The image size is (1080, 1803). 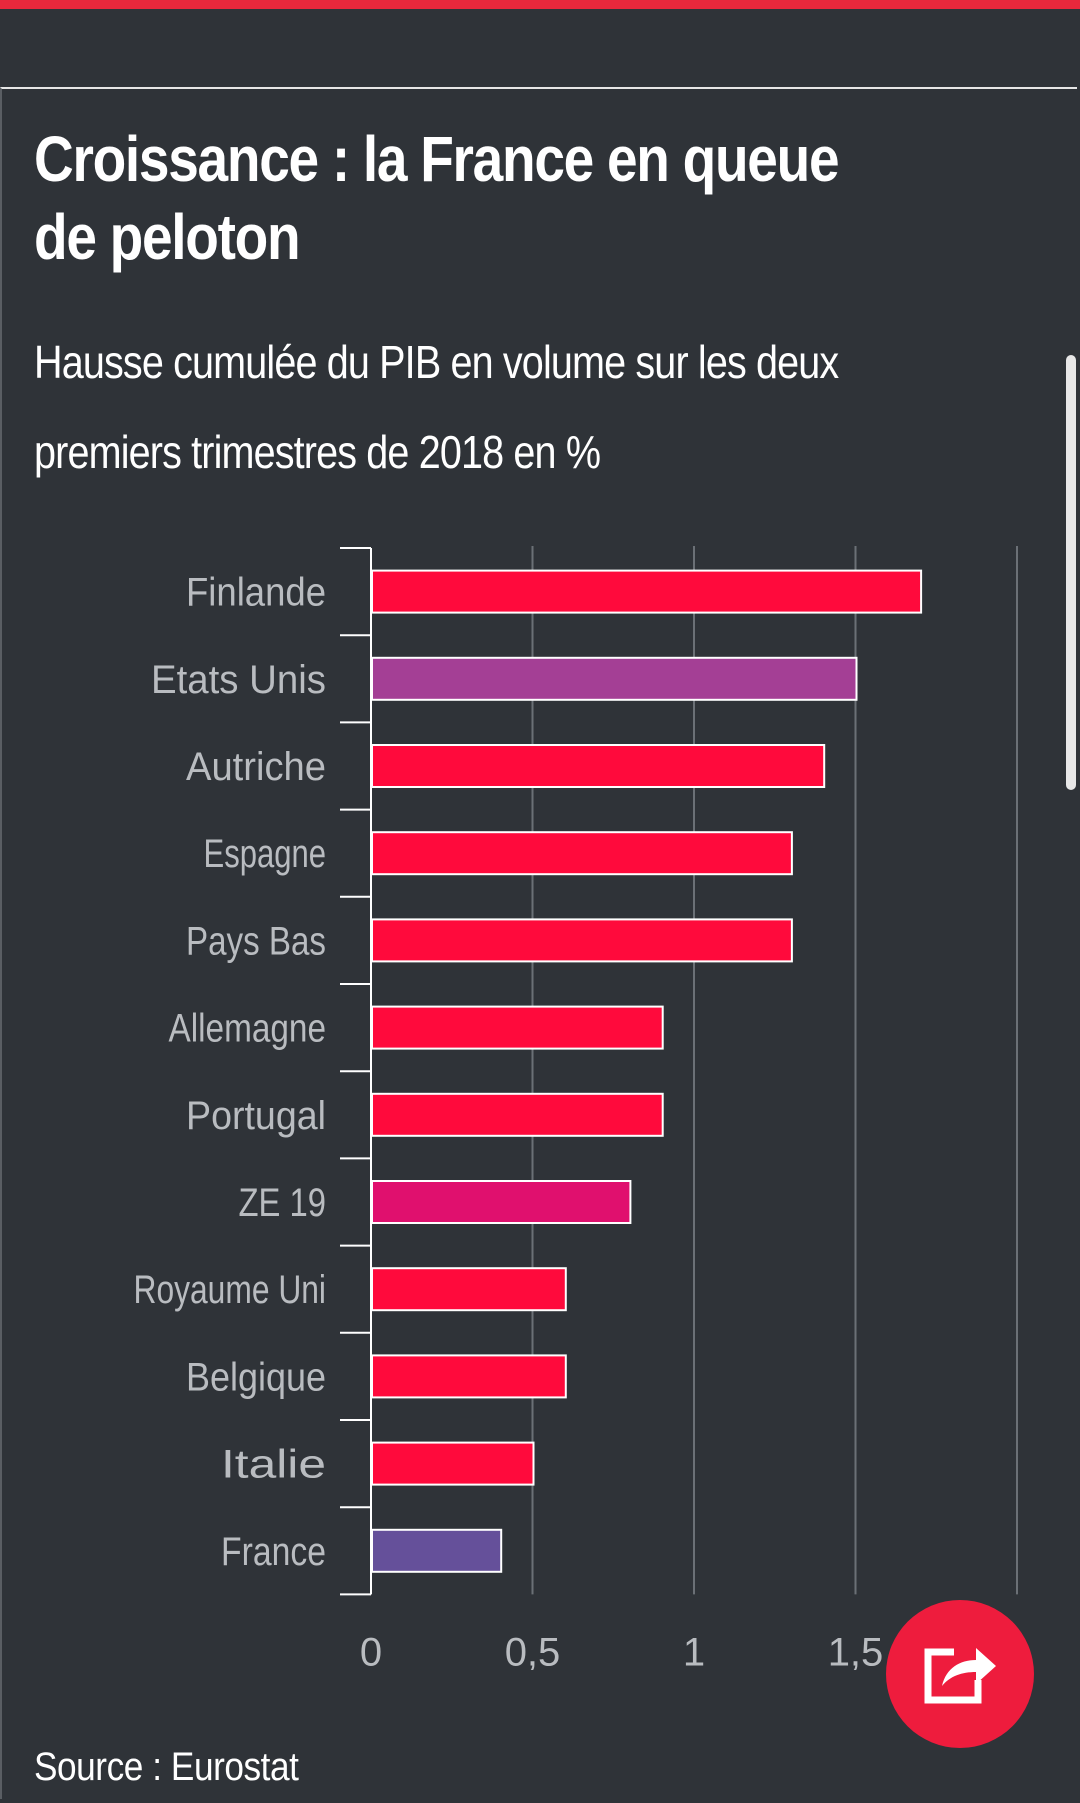 What do you see at coordinates (283, 1203) in the screenshot?
I see `category-label: ZE 19` at bounding box center [283, 1203].